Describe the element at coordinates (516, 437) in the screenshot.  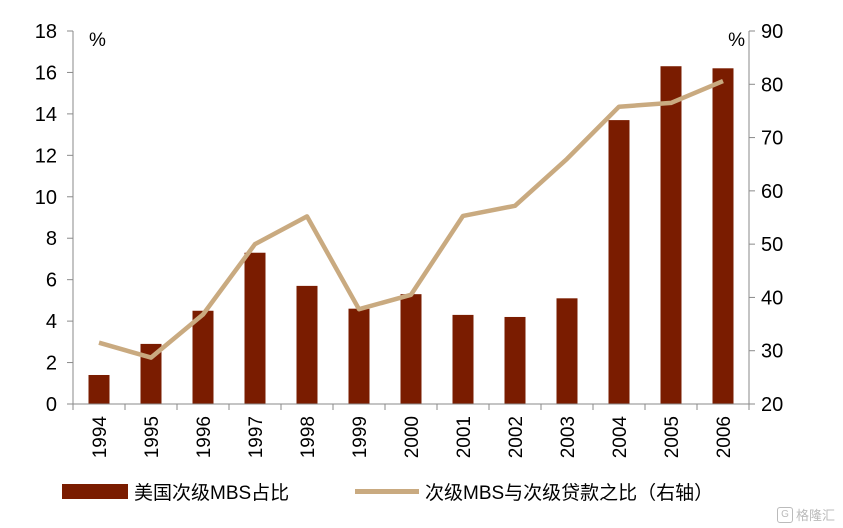
I see `x-tick-label-2002: 2002` at that location.